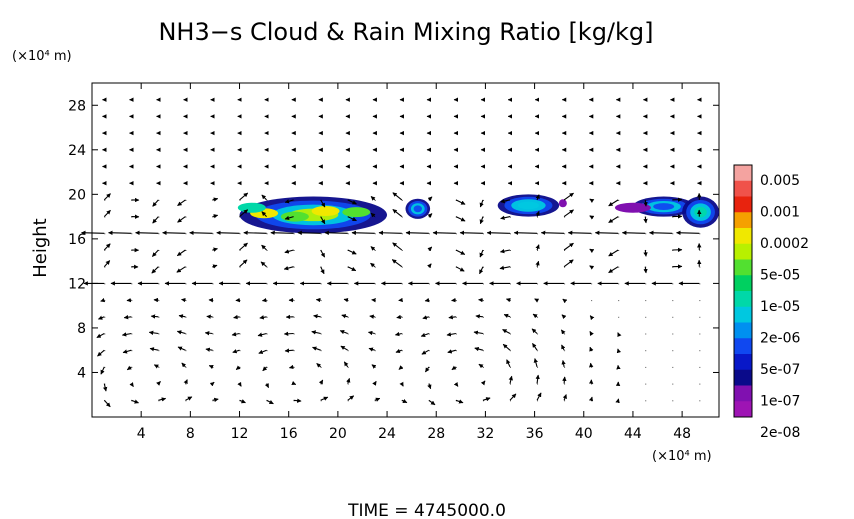 The image size is (854, 519). What do you see at coordinates (426, 510) in the screenshot?
I see `time-footer: TIME = 4745000.0` at bounding box center [426, 510].